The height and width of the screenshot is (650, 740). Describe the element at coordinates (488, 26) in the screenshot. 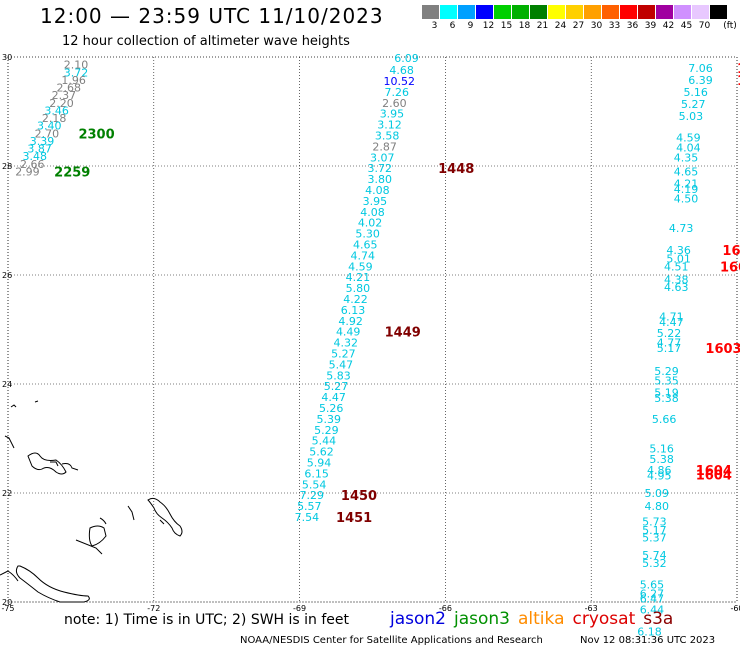

I see `colorbar-label: 12` at that location.